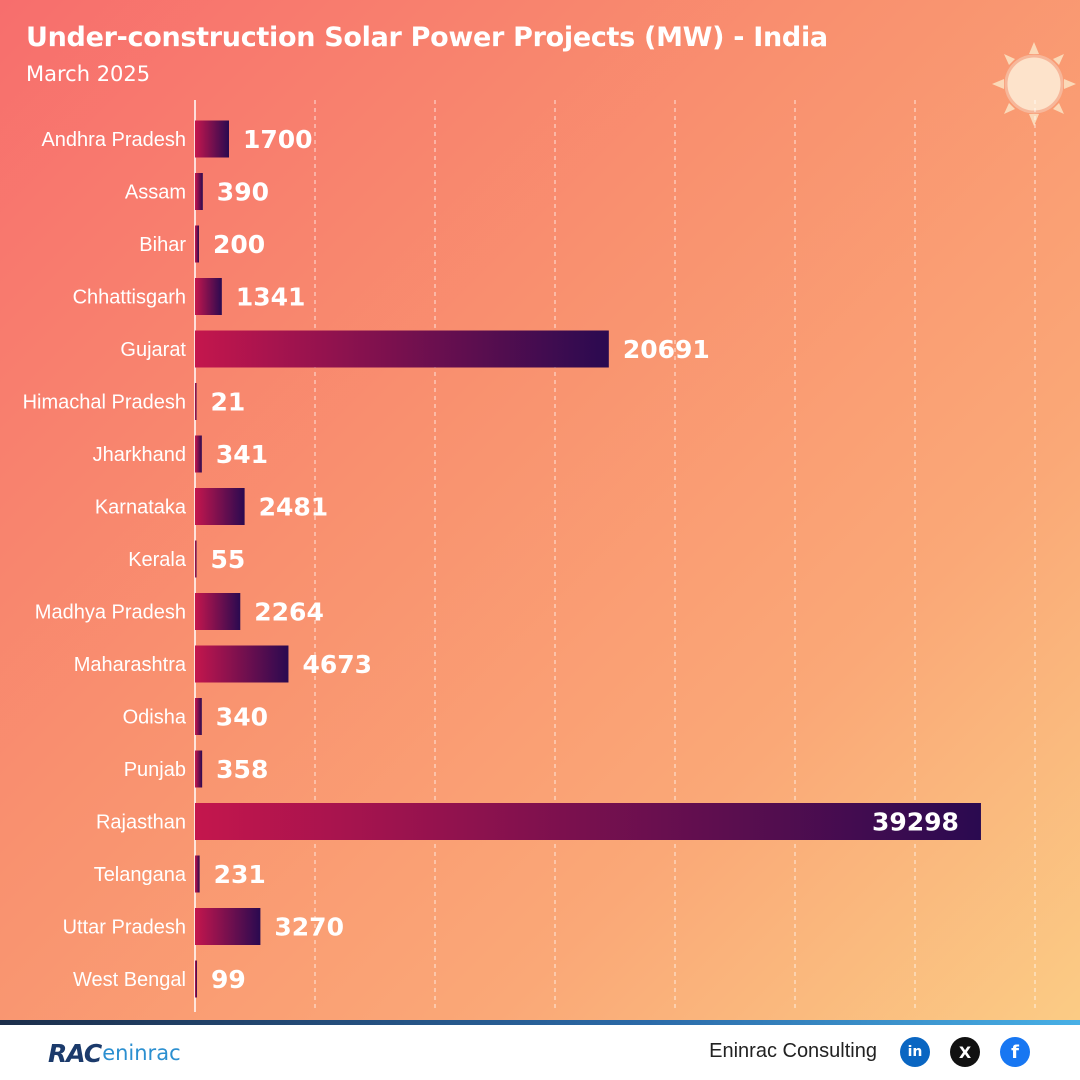 The image size is (1080, 1080). Describe the element at coordinates (915, 822) in the screenshot. I see `value-label: 39298` at that location.